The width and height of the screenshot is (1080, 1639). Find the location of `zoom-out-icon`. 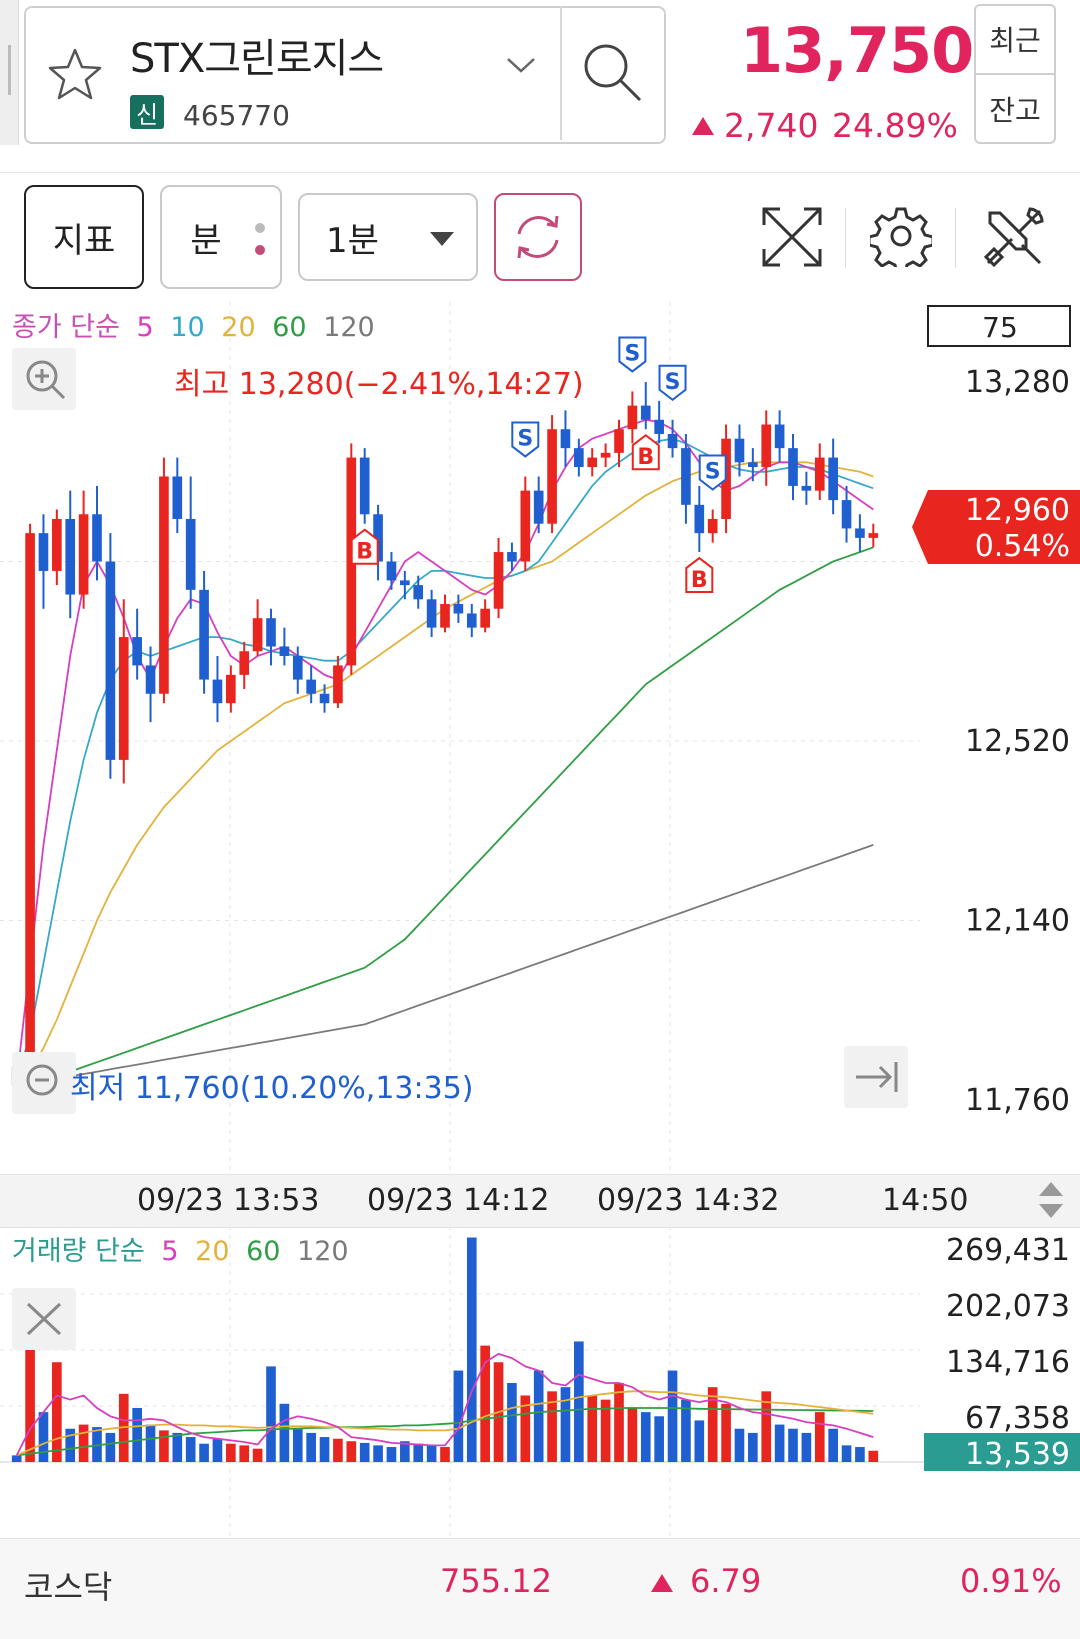

zoom-out-icon is located at coordinates (44, 1083).